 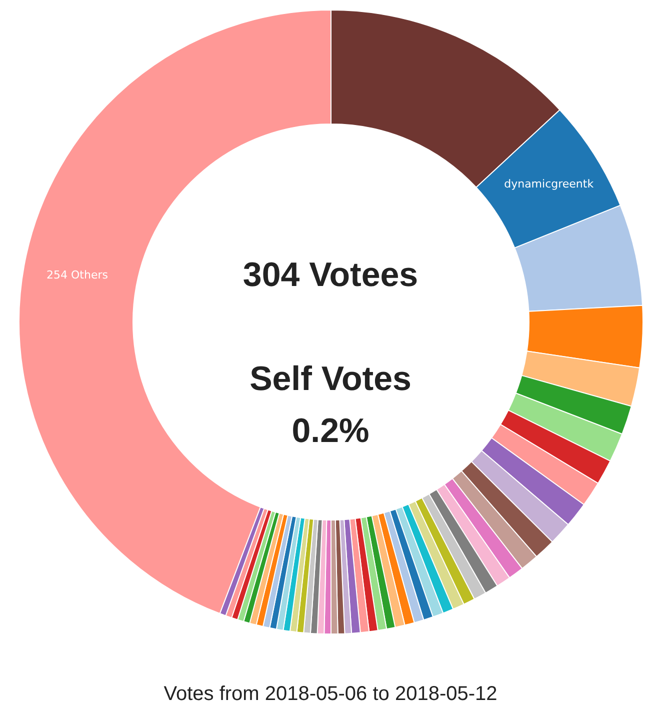 What do you see at coordinates (331, 694) in the screenshot?
I see `text: Votes from 2018-05-06 to 2018-05-12` at bounding box center [331, 694].